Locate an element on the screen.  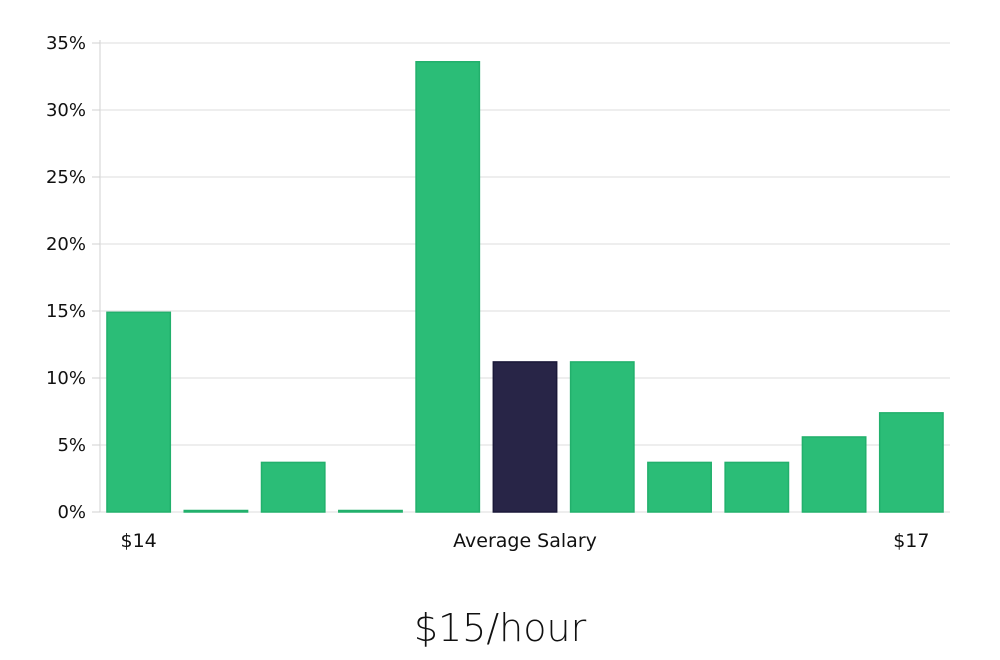
y-tick-label: 5% is located at coordinates (71, 445).